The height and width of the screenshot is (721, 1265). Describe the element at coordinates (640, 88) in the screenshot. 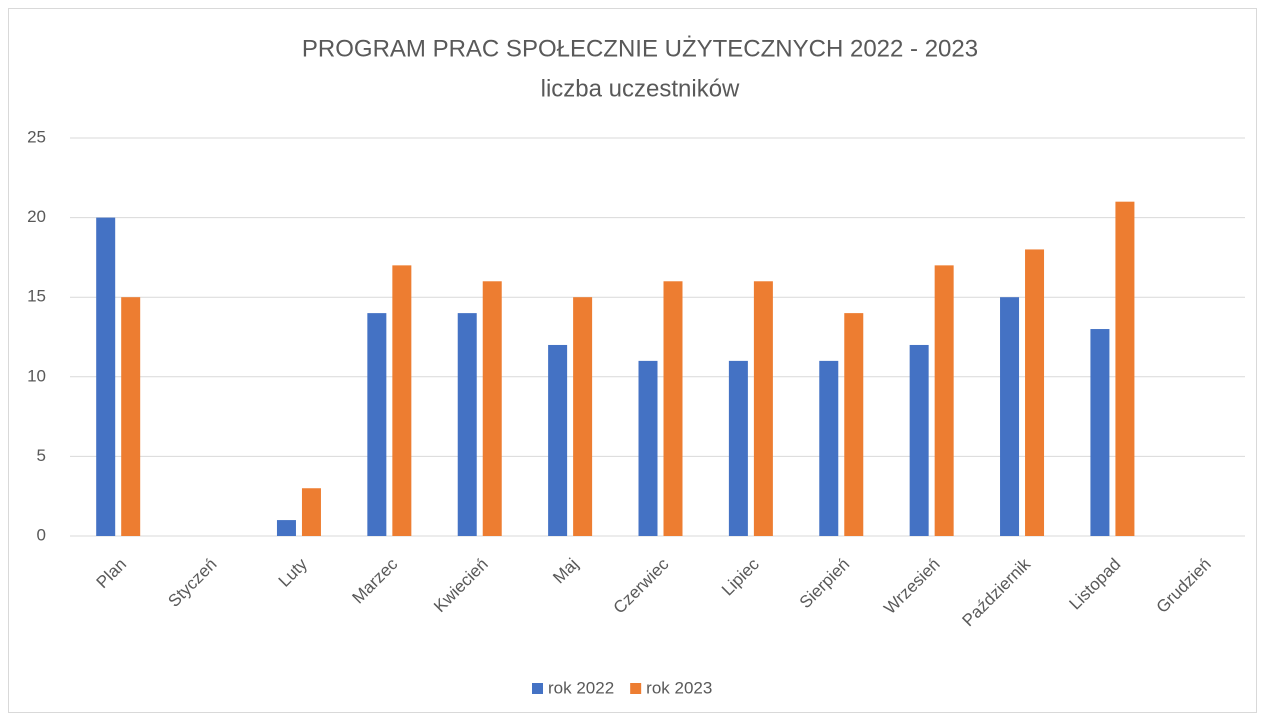

I see `chart-subtitle: liczba uczestników` at that location.